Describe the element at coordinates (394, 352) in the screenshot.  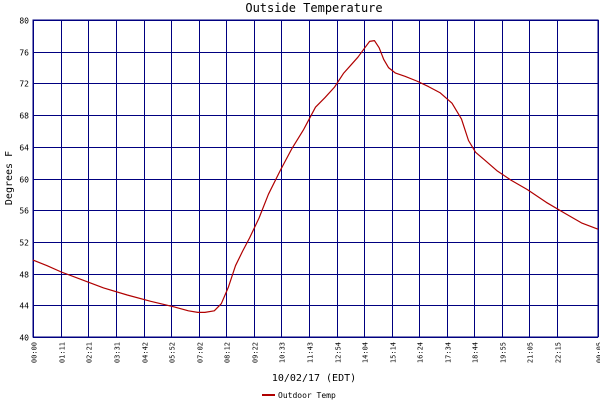
I see `x-tick-label: 15:14` at that location.